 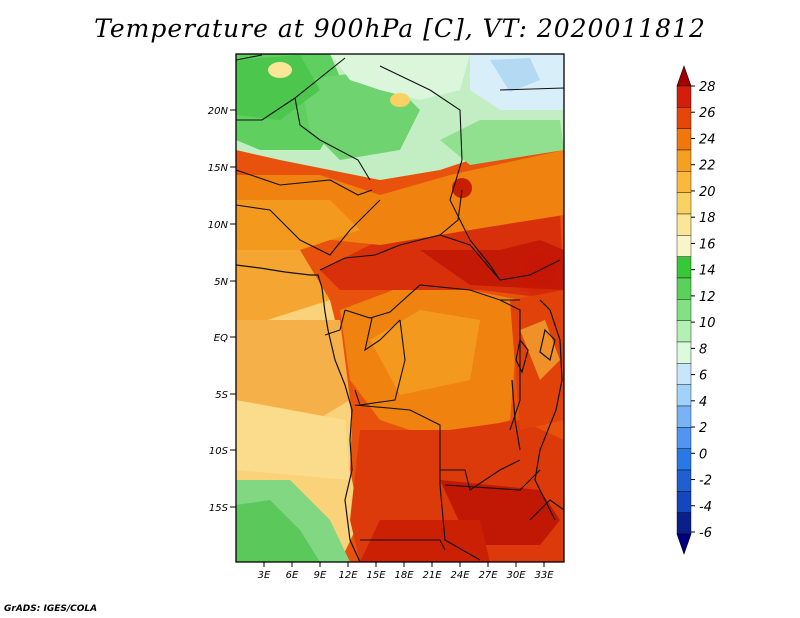 What do you see at coordinates (707, 323) in the screenshot?
I see `colorbar-label: 10` at bounding box center [707, 323].